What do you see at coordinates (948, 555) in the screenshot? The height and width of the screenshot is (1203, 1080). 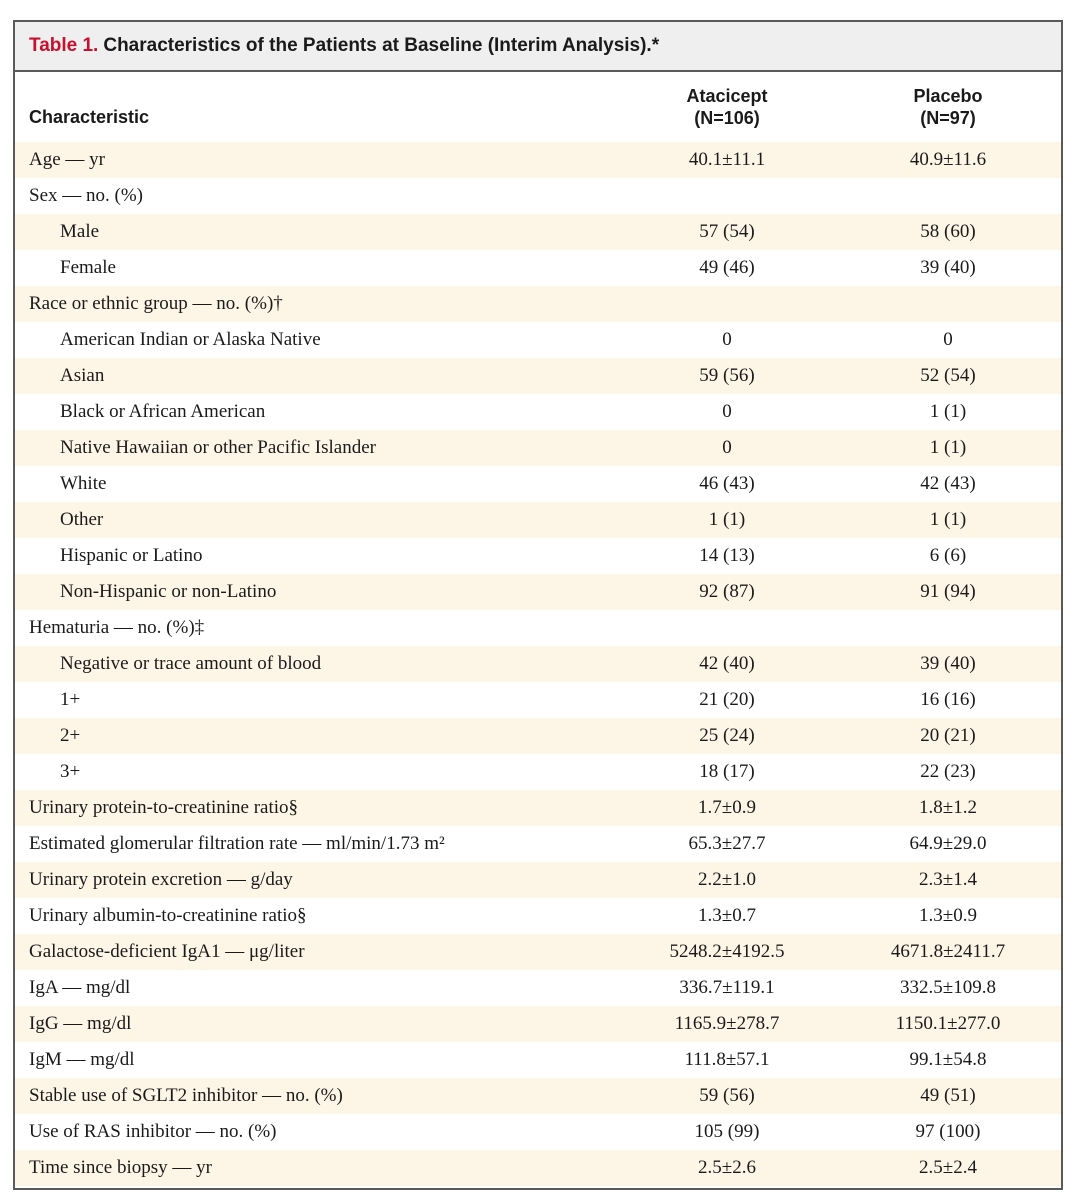 I see `placebo-value: 6 (6)` at bounding box center [948, 555].